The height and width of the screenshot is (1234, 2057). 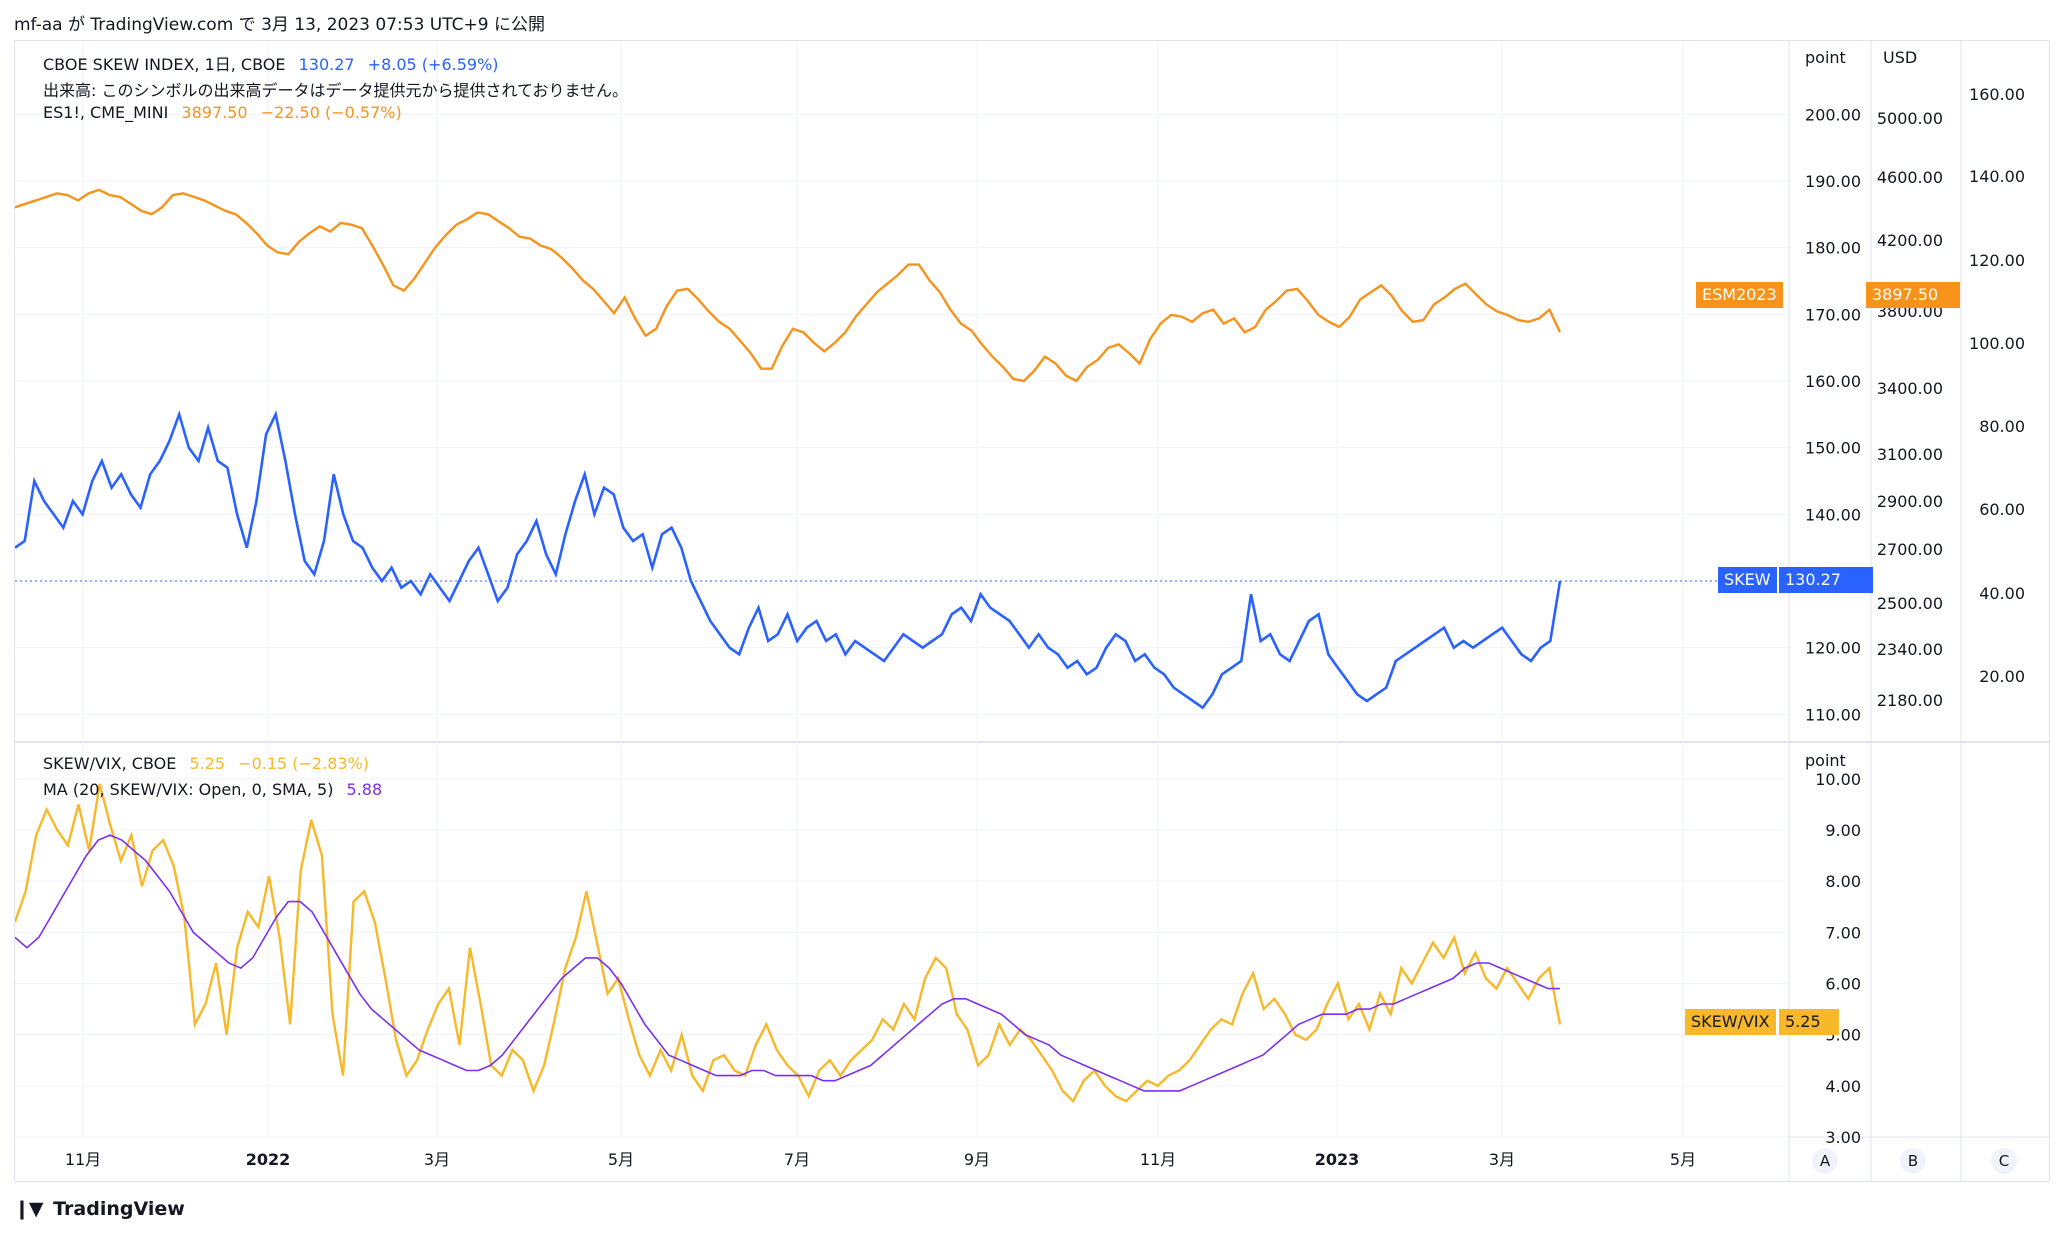 What do you see at coordinates (977, 1159) in the screenshot?
I see `x-tick-label: 9月` at bounding box center [977, 1159].